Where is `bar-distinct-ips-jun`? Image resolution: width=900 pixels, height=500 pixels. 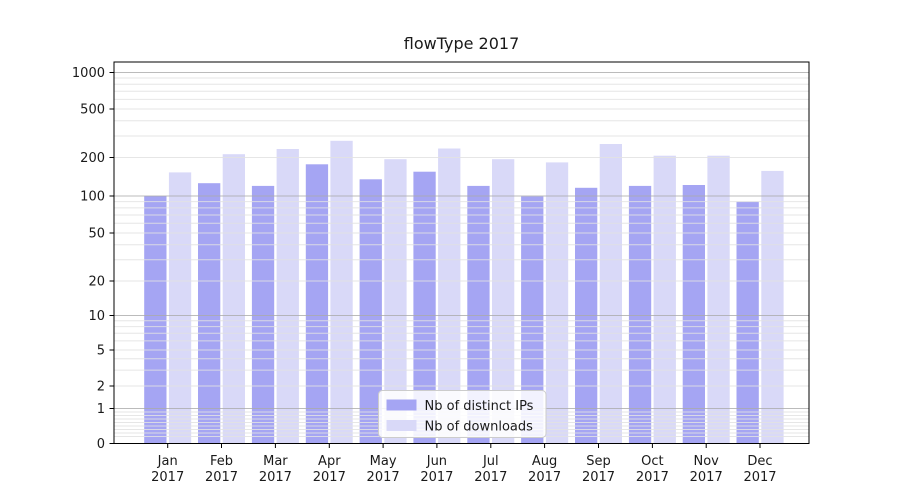 bar-distinct-ips-jun is located at coordinates (424, 307).